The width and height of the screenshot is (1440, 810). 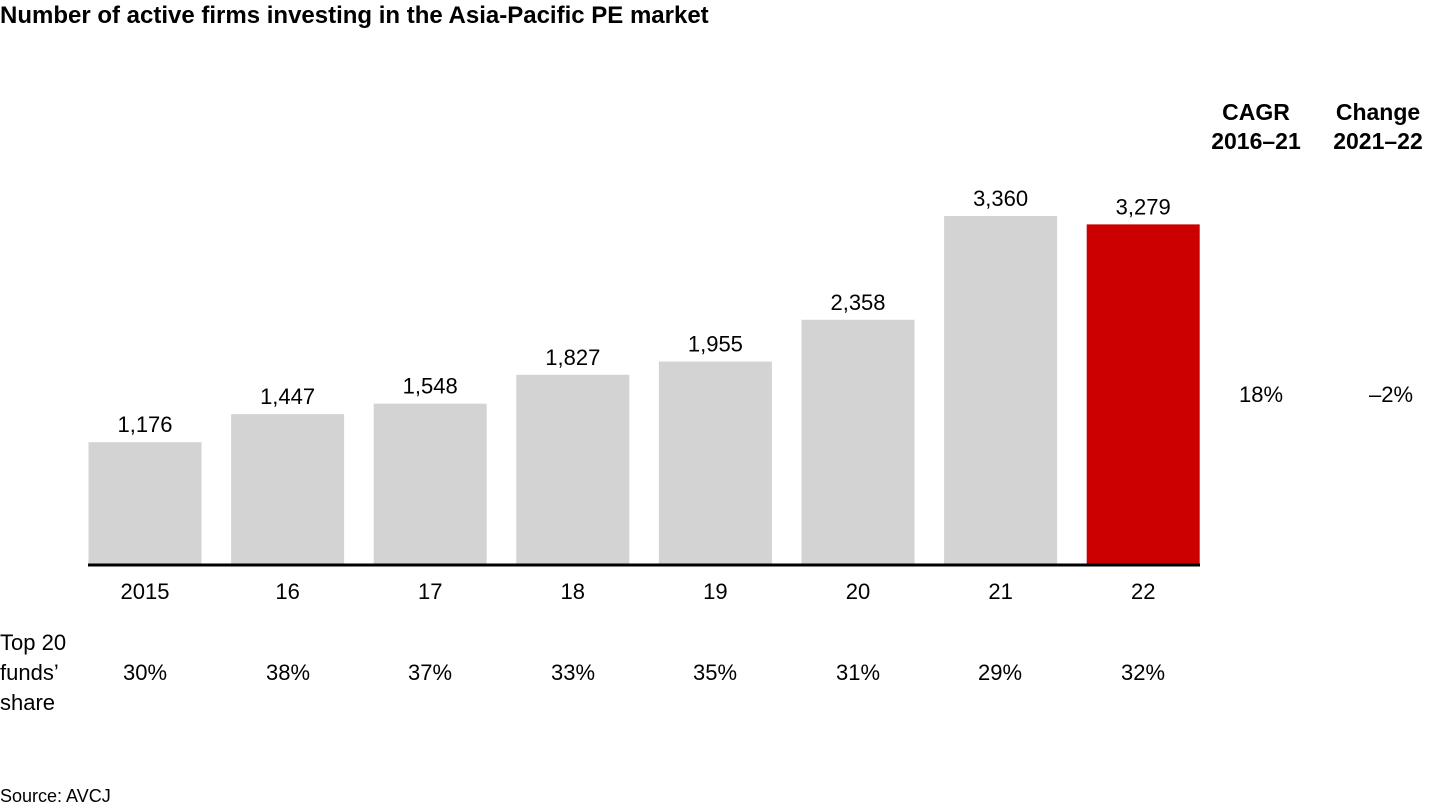 I want to click on share-label-line1: Top 20, so click(x=33, y=642).